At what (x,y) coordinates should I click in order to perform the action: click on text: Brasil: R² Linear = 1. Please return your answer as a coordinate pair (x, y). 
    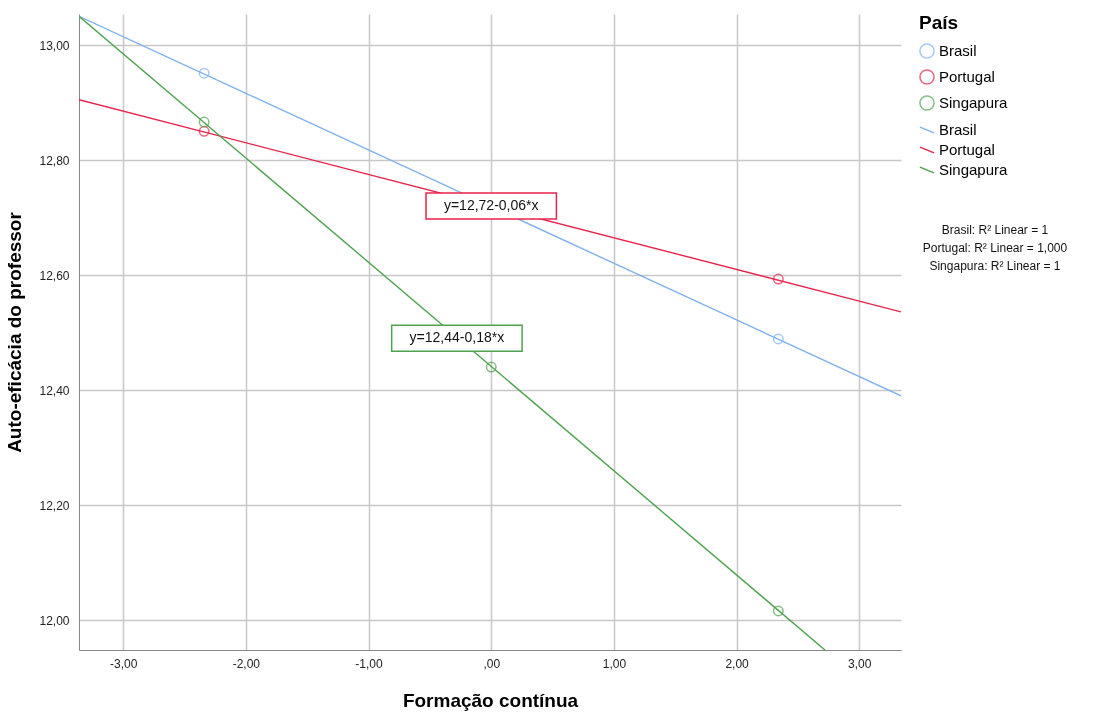
    Looking at the image, I should click on (995, 230).